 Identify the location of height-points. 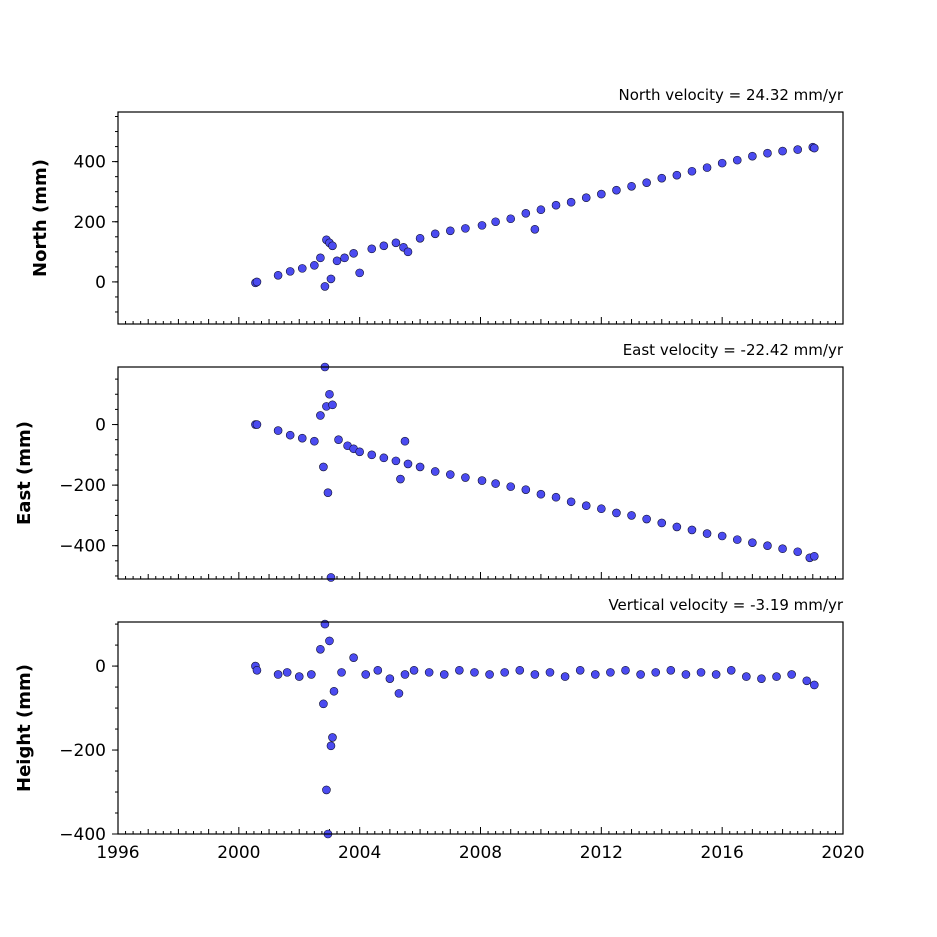
(535, 729).